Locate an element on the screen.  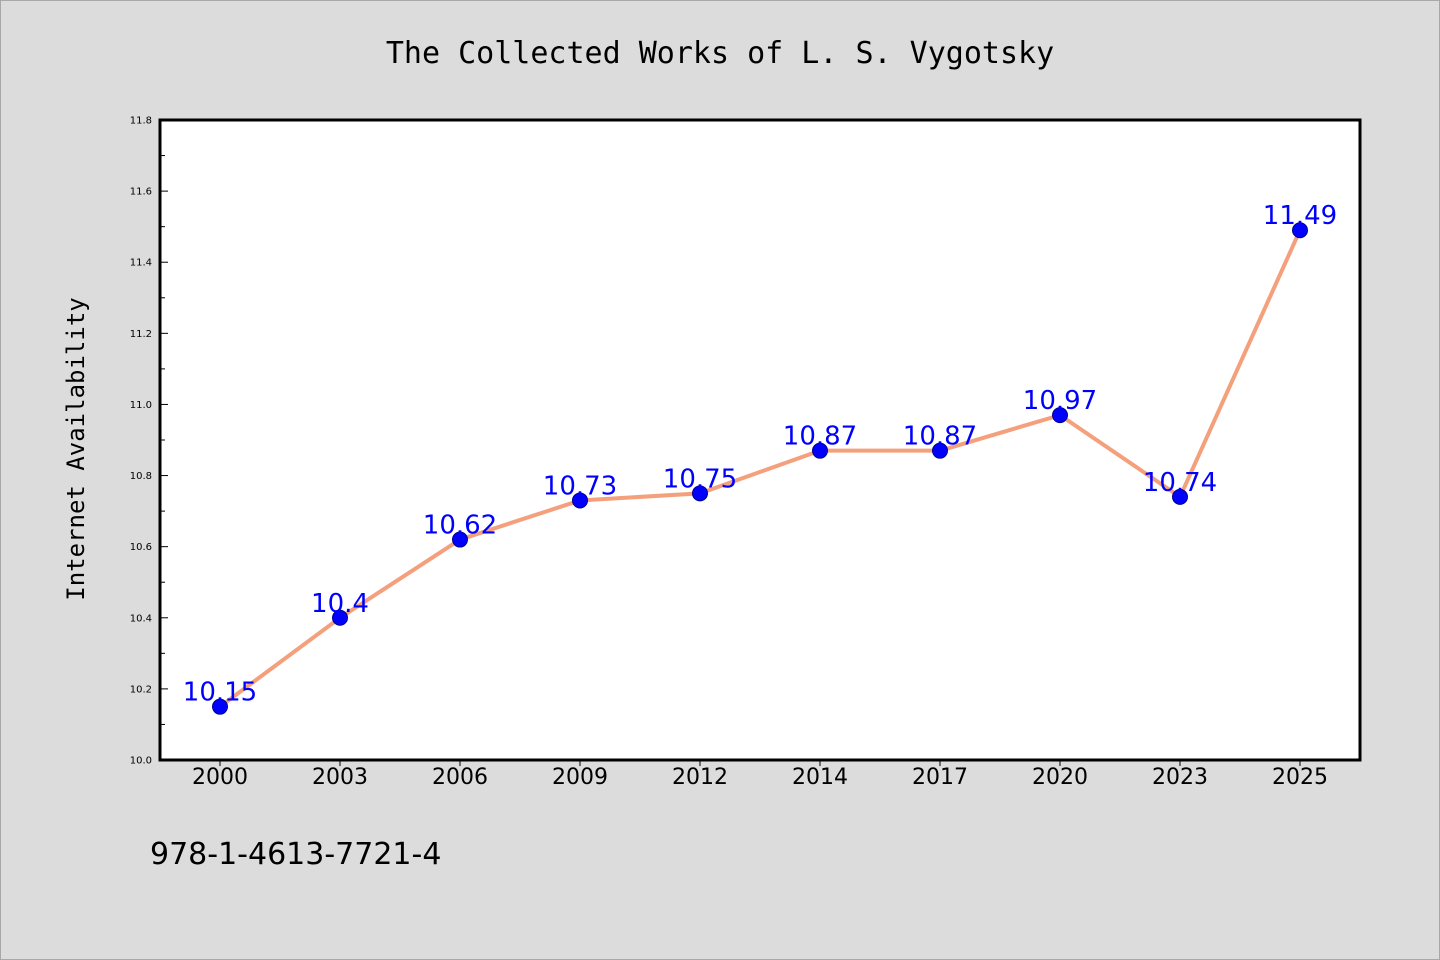
x-tick-label: 2006 is located at coordinates (460, 777).